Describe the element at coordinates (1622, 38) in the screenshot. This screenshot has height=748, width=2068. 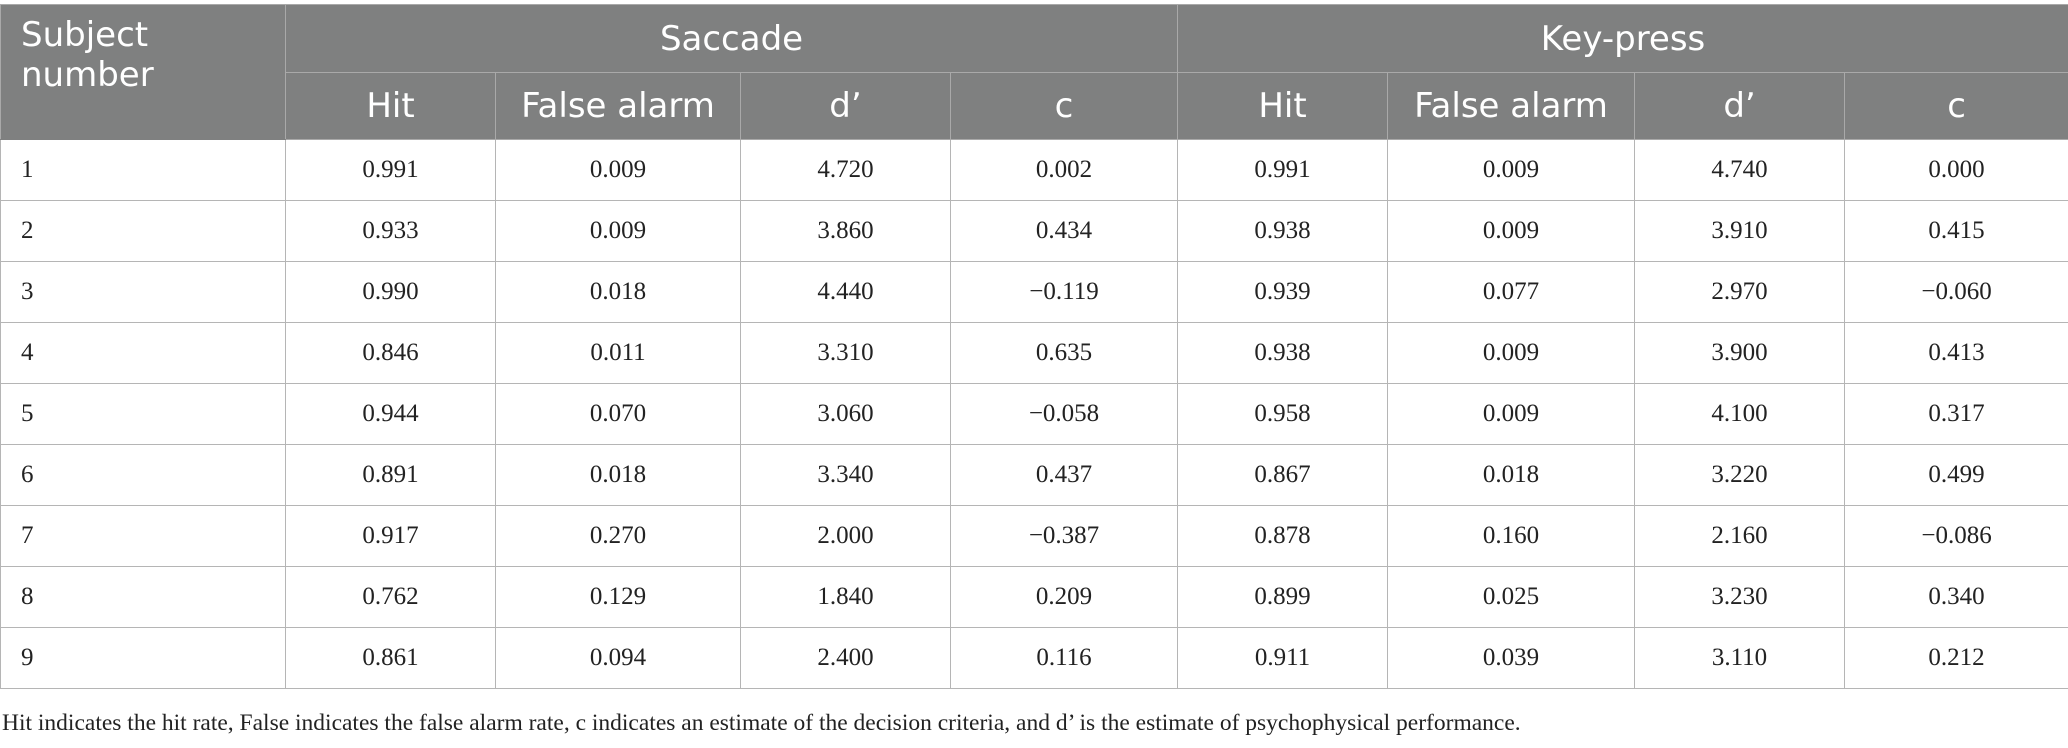
I see `keypress-group-header: Key-press` at that location.